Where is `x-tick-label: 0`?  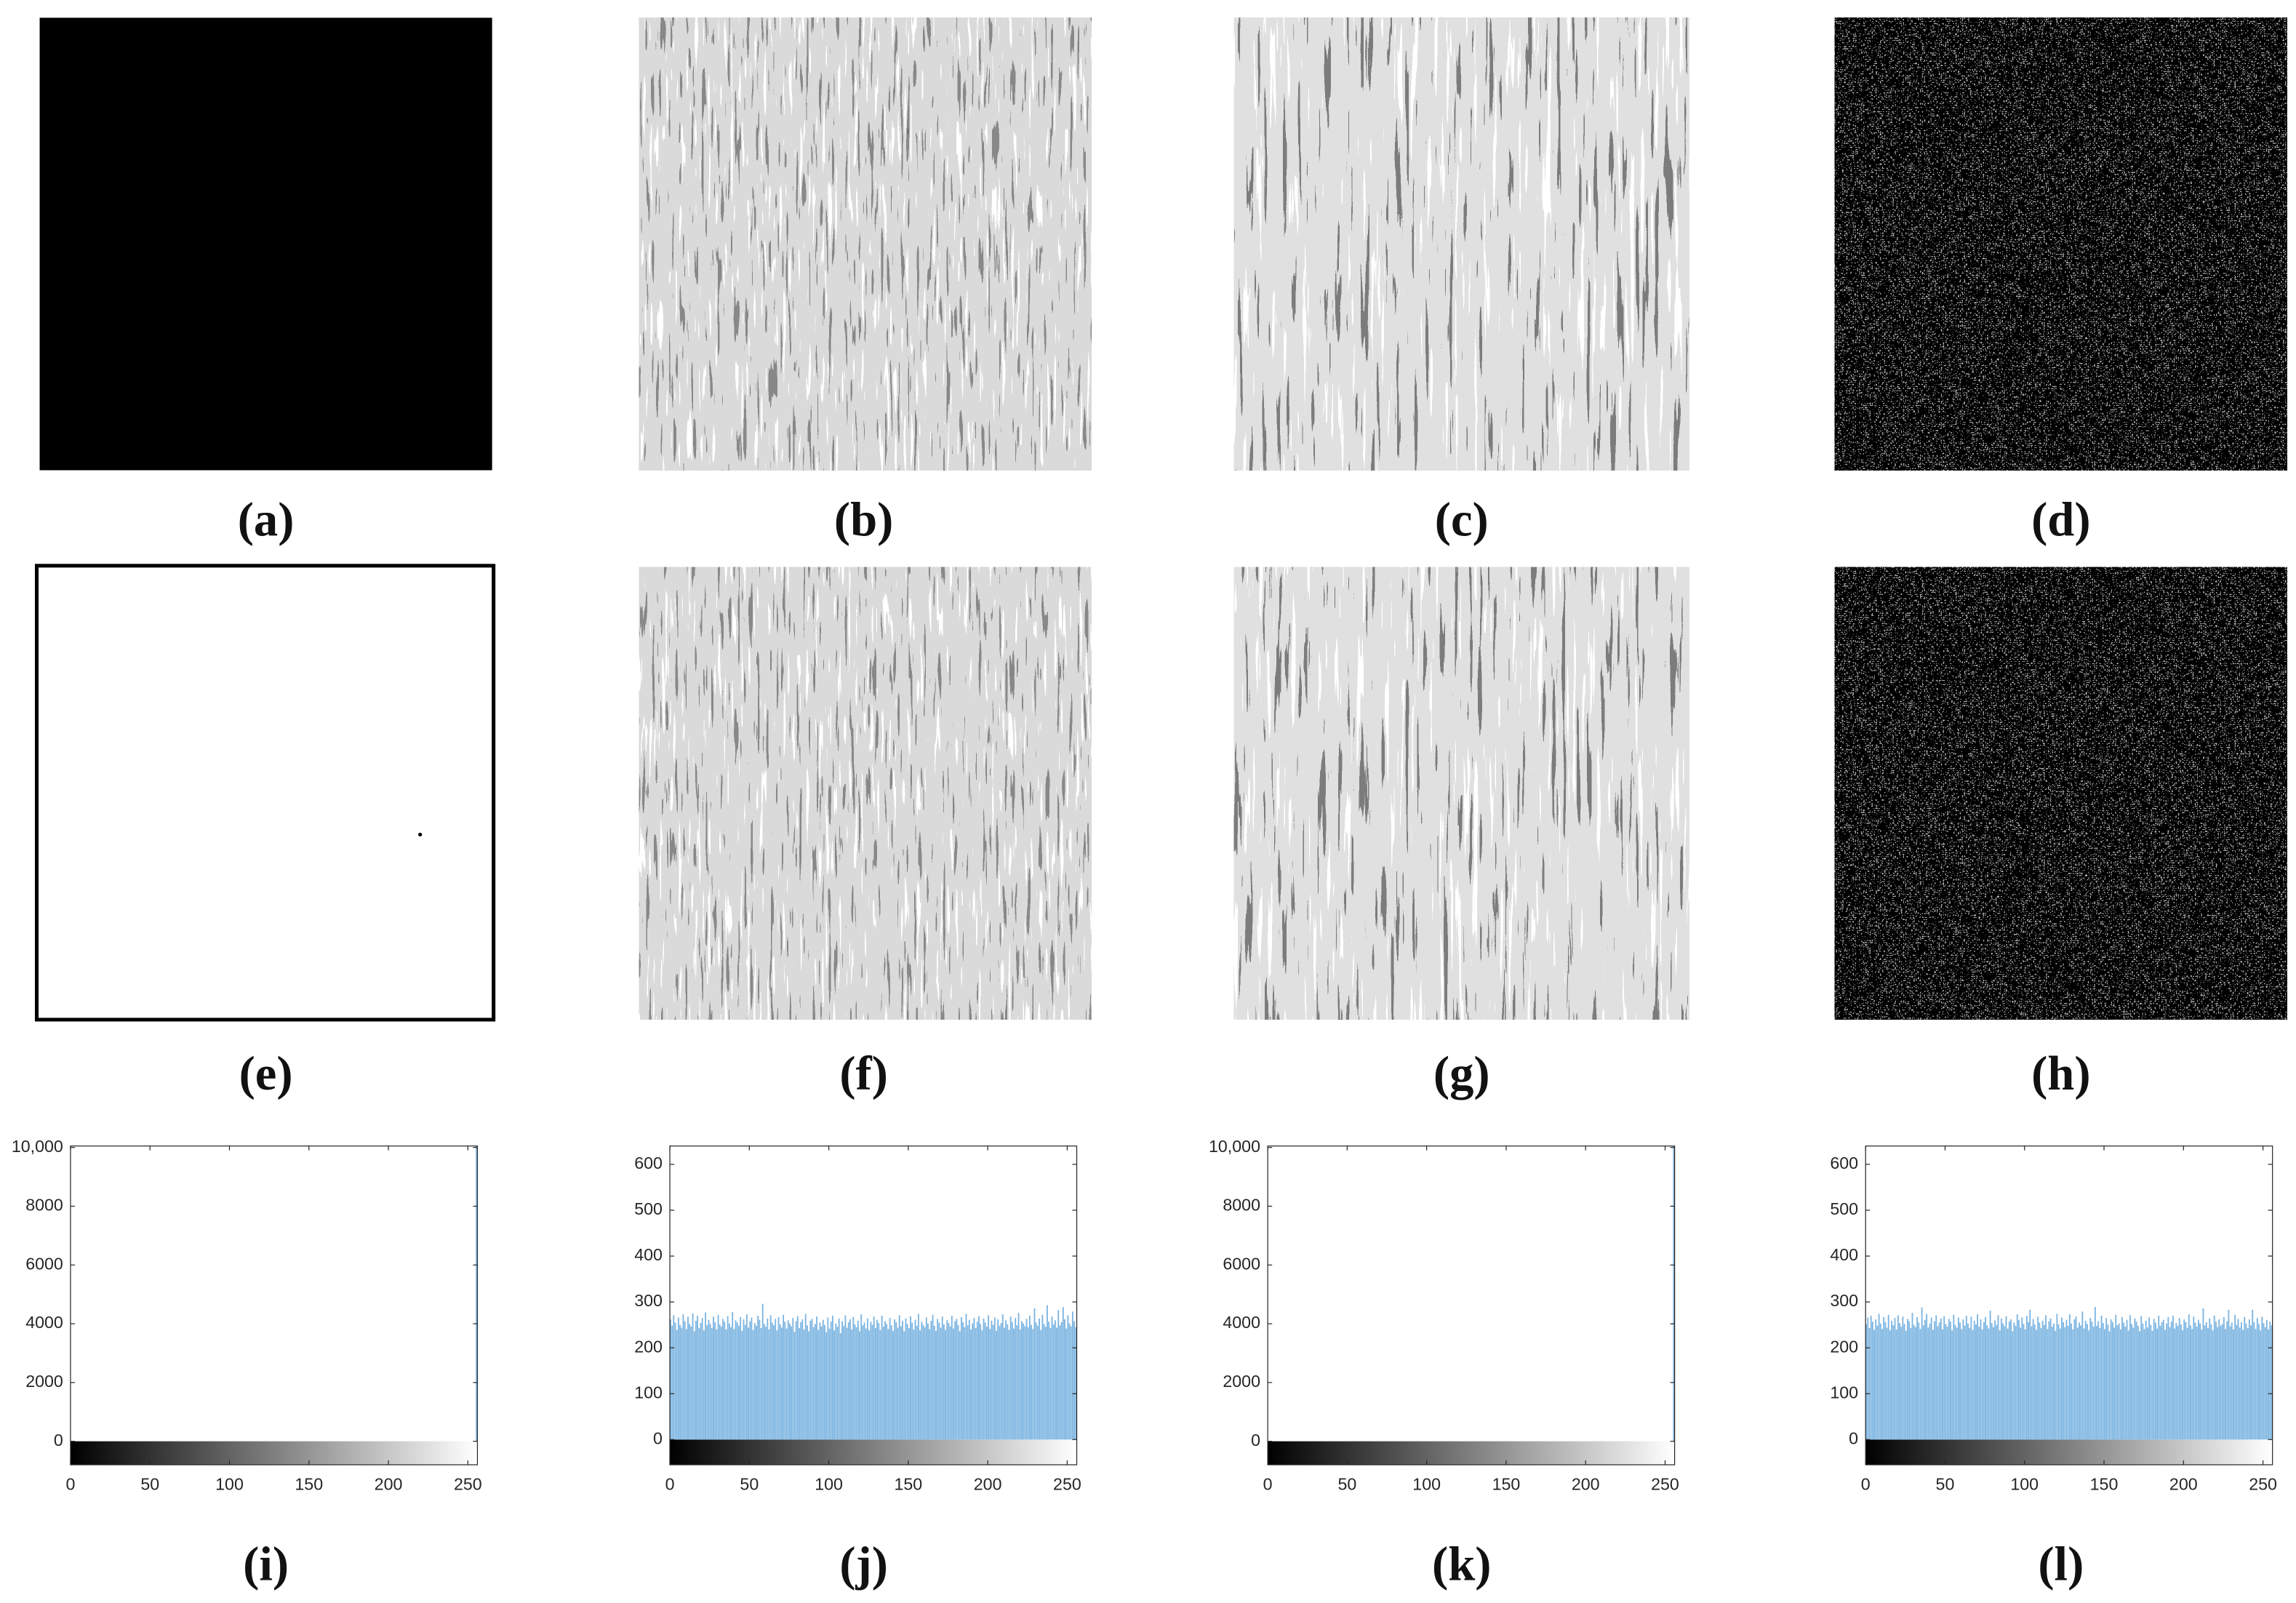 x-tick-label: 0 is located at coordinates (1268, 1483).